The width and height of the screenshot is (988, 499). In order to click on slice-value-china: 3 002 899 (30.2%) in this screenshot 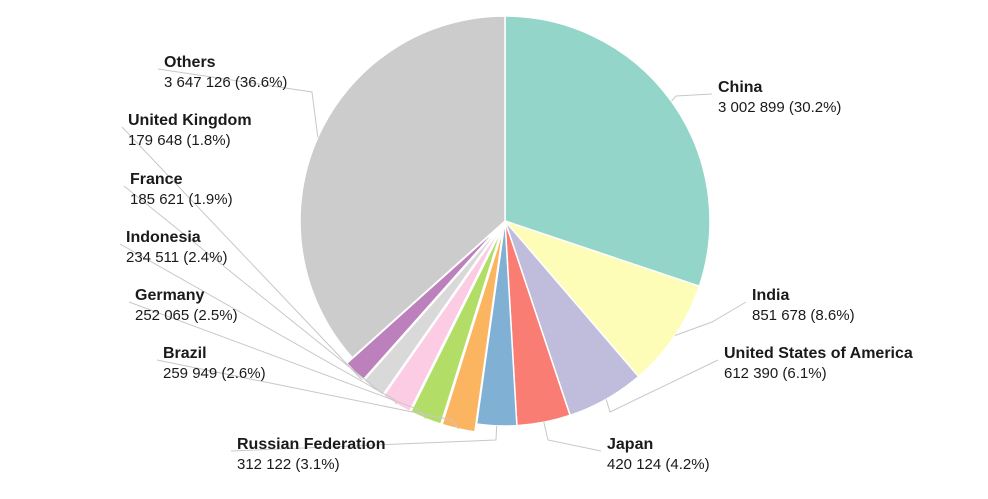, I will do `click(779, 107)`.